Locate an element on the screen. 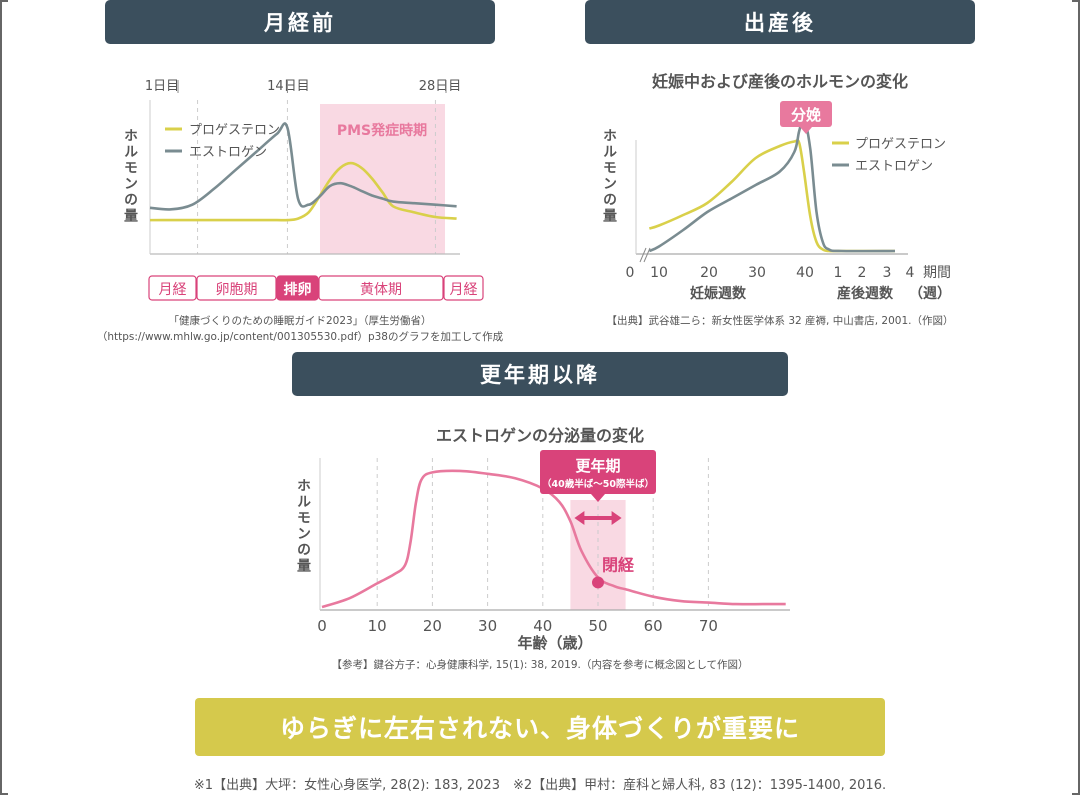 Image resolution: width=1080 pixels, height=795 pixels. chart2-source: 【出典】武谷雄二ら：新女性医学体系 32 産褥, 中山書店, 2001.（作図） is located at coordinates (780, 321).